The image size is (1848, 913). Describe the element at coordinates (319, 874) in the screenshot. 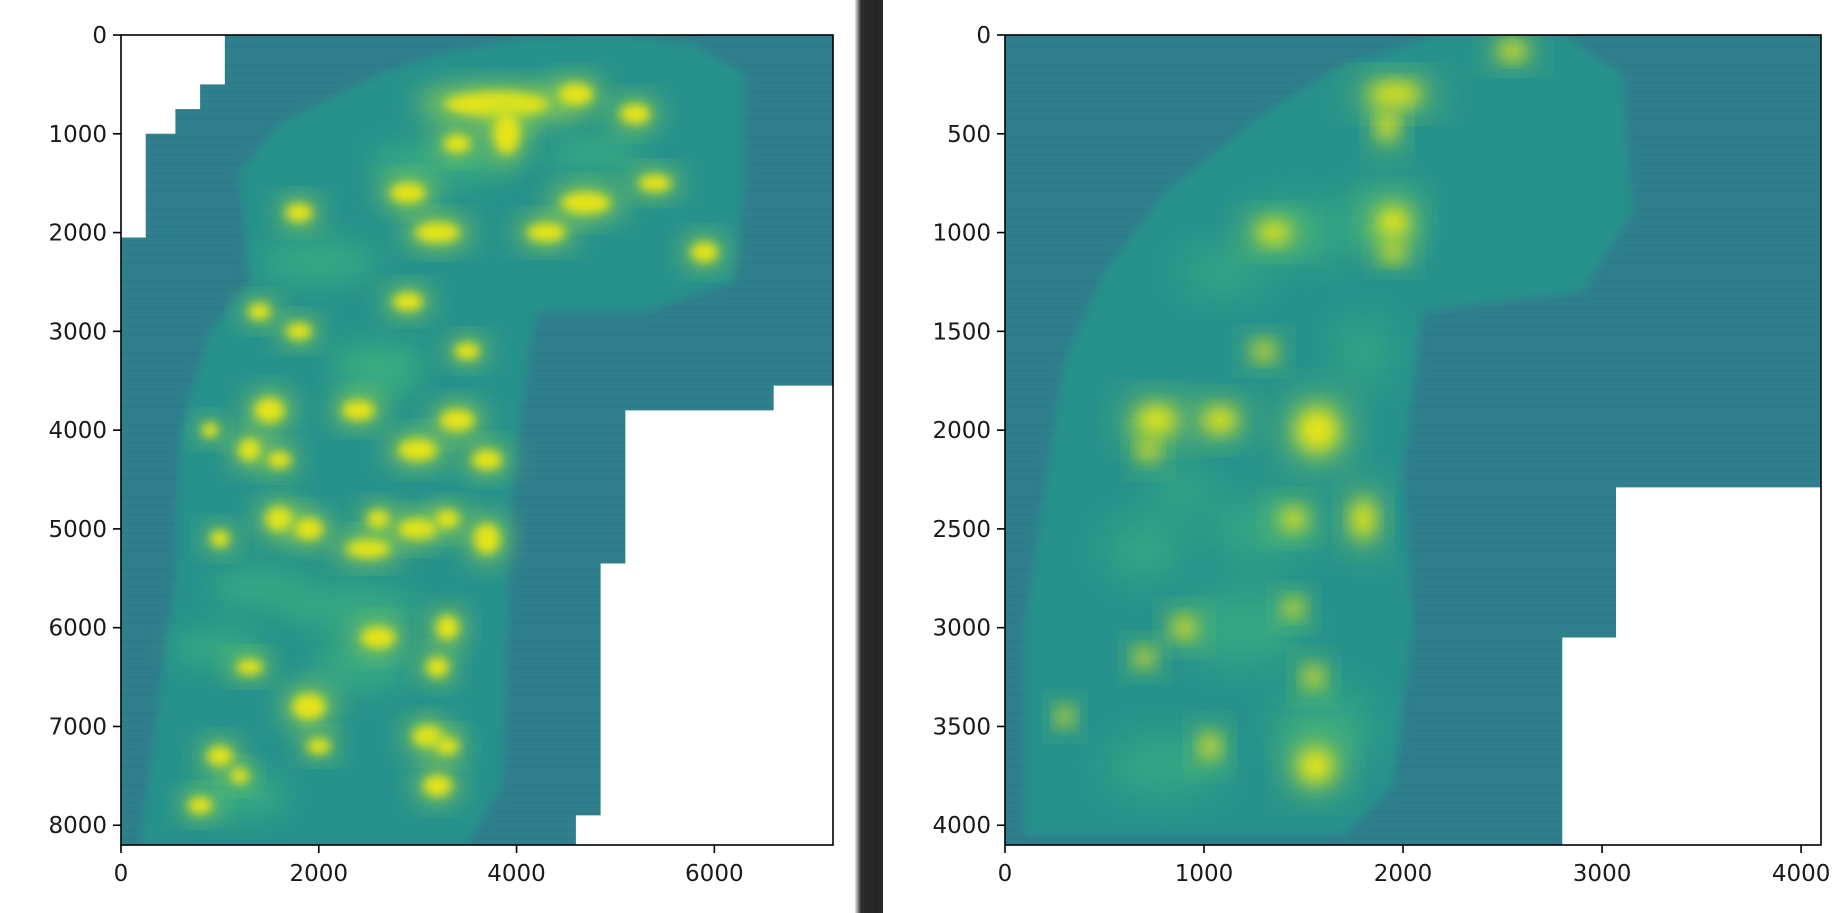

I see `x-tick-label: 2000` at that location.